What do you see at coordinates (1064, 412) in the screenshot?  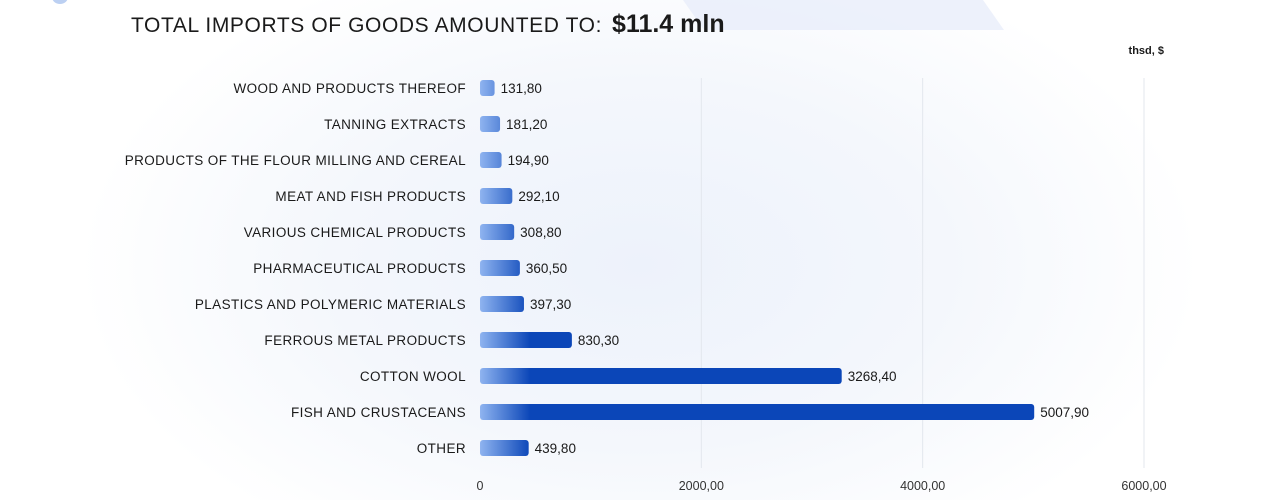 I see `value-label: 5007,90` at bounding box center [1064, 412].